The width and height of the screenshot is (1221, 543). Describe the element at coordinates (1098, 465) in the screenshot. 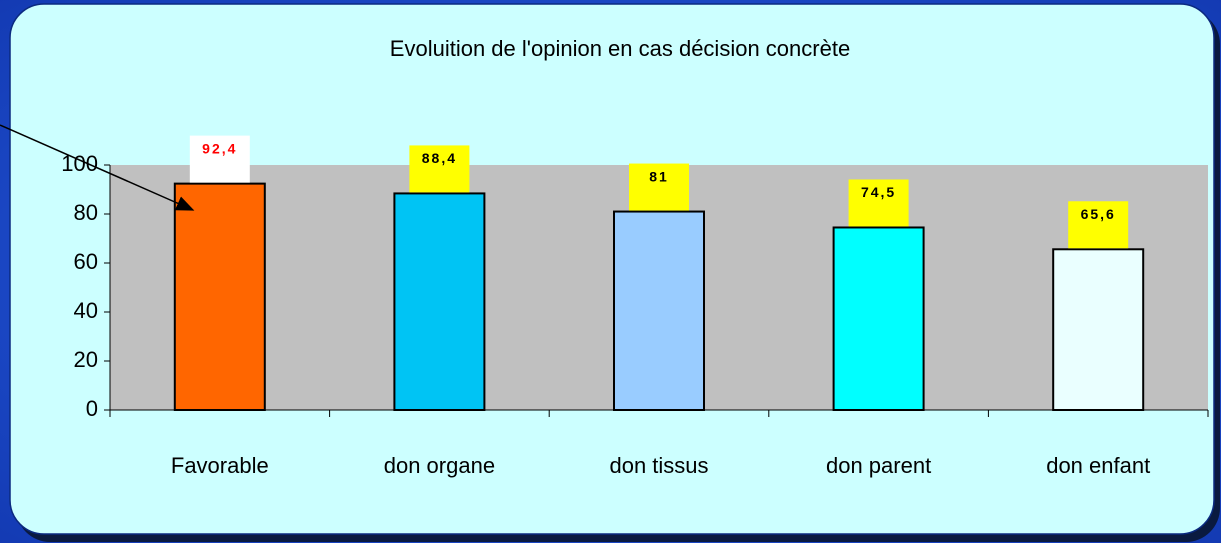

I see `x-tick-label: don enfant` at that location.